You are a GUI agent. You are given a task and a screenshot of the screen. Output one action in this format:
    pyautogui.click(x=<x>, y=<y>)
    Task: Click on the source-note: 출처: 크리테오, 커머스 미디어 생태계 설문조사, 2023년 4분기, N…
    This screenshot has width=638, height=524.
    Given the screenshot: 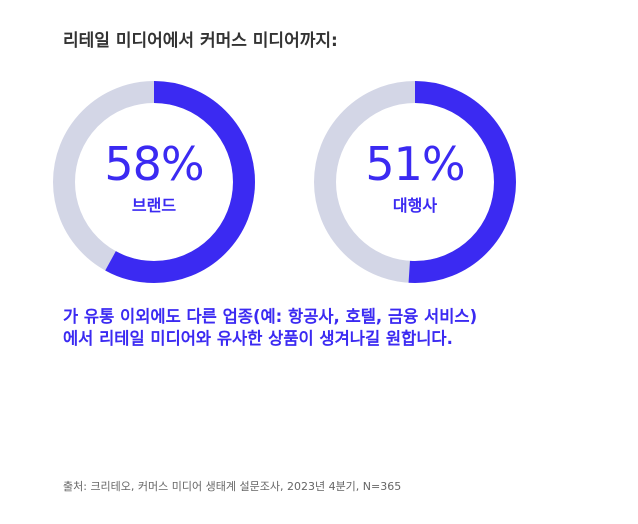 What is the action you would take?
    pyautogui.click(x=232, y=486)
    